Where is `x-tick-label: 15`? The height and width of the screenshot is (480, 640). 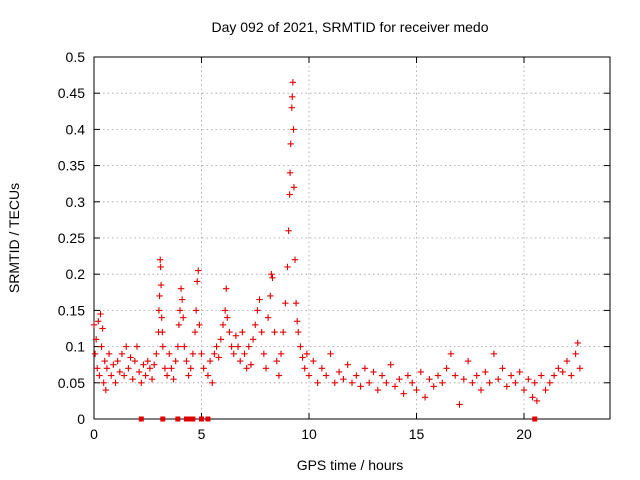 x-tick-label: 15 is located at coordinates (417, 434).